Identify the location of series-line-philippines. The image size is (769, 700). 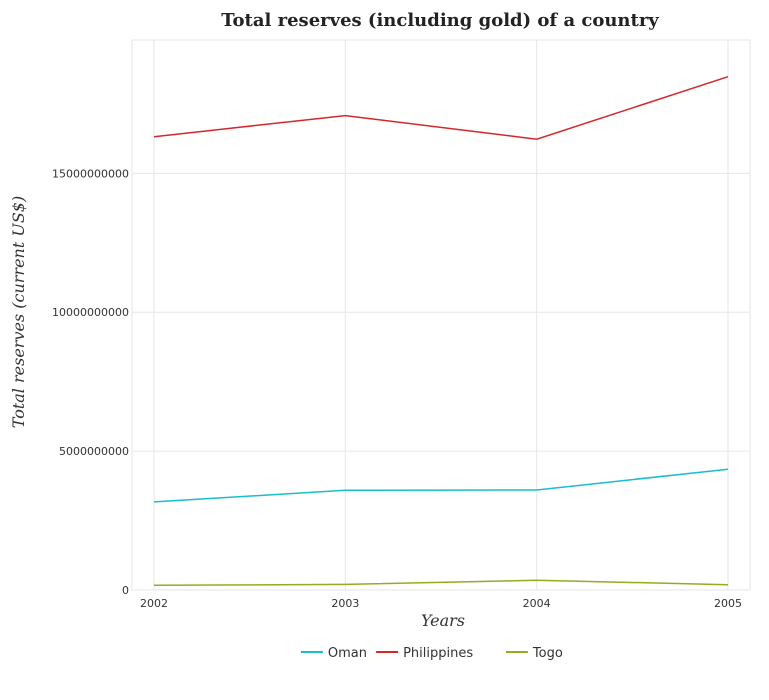
(441, 107).